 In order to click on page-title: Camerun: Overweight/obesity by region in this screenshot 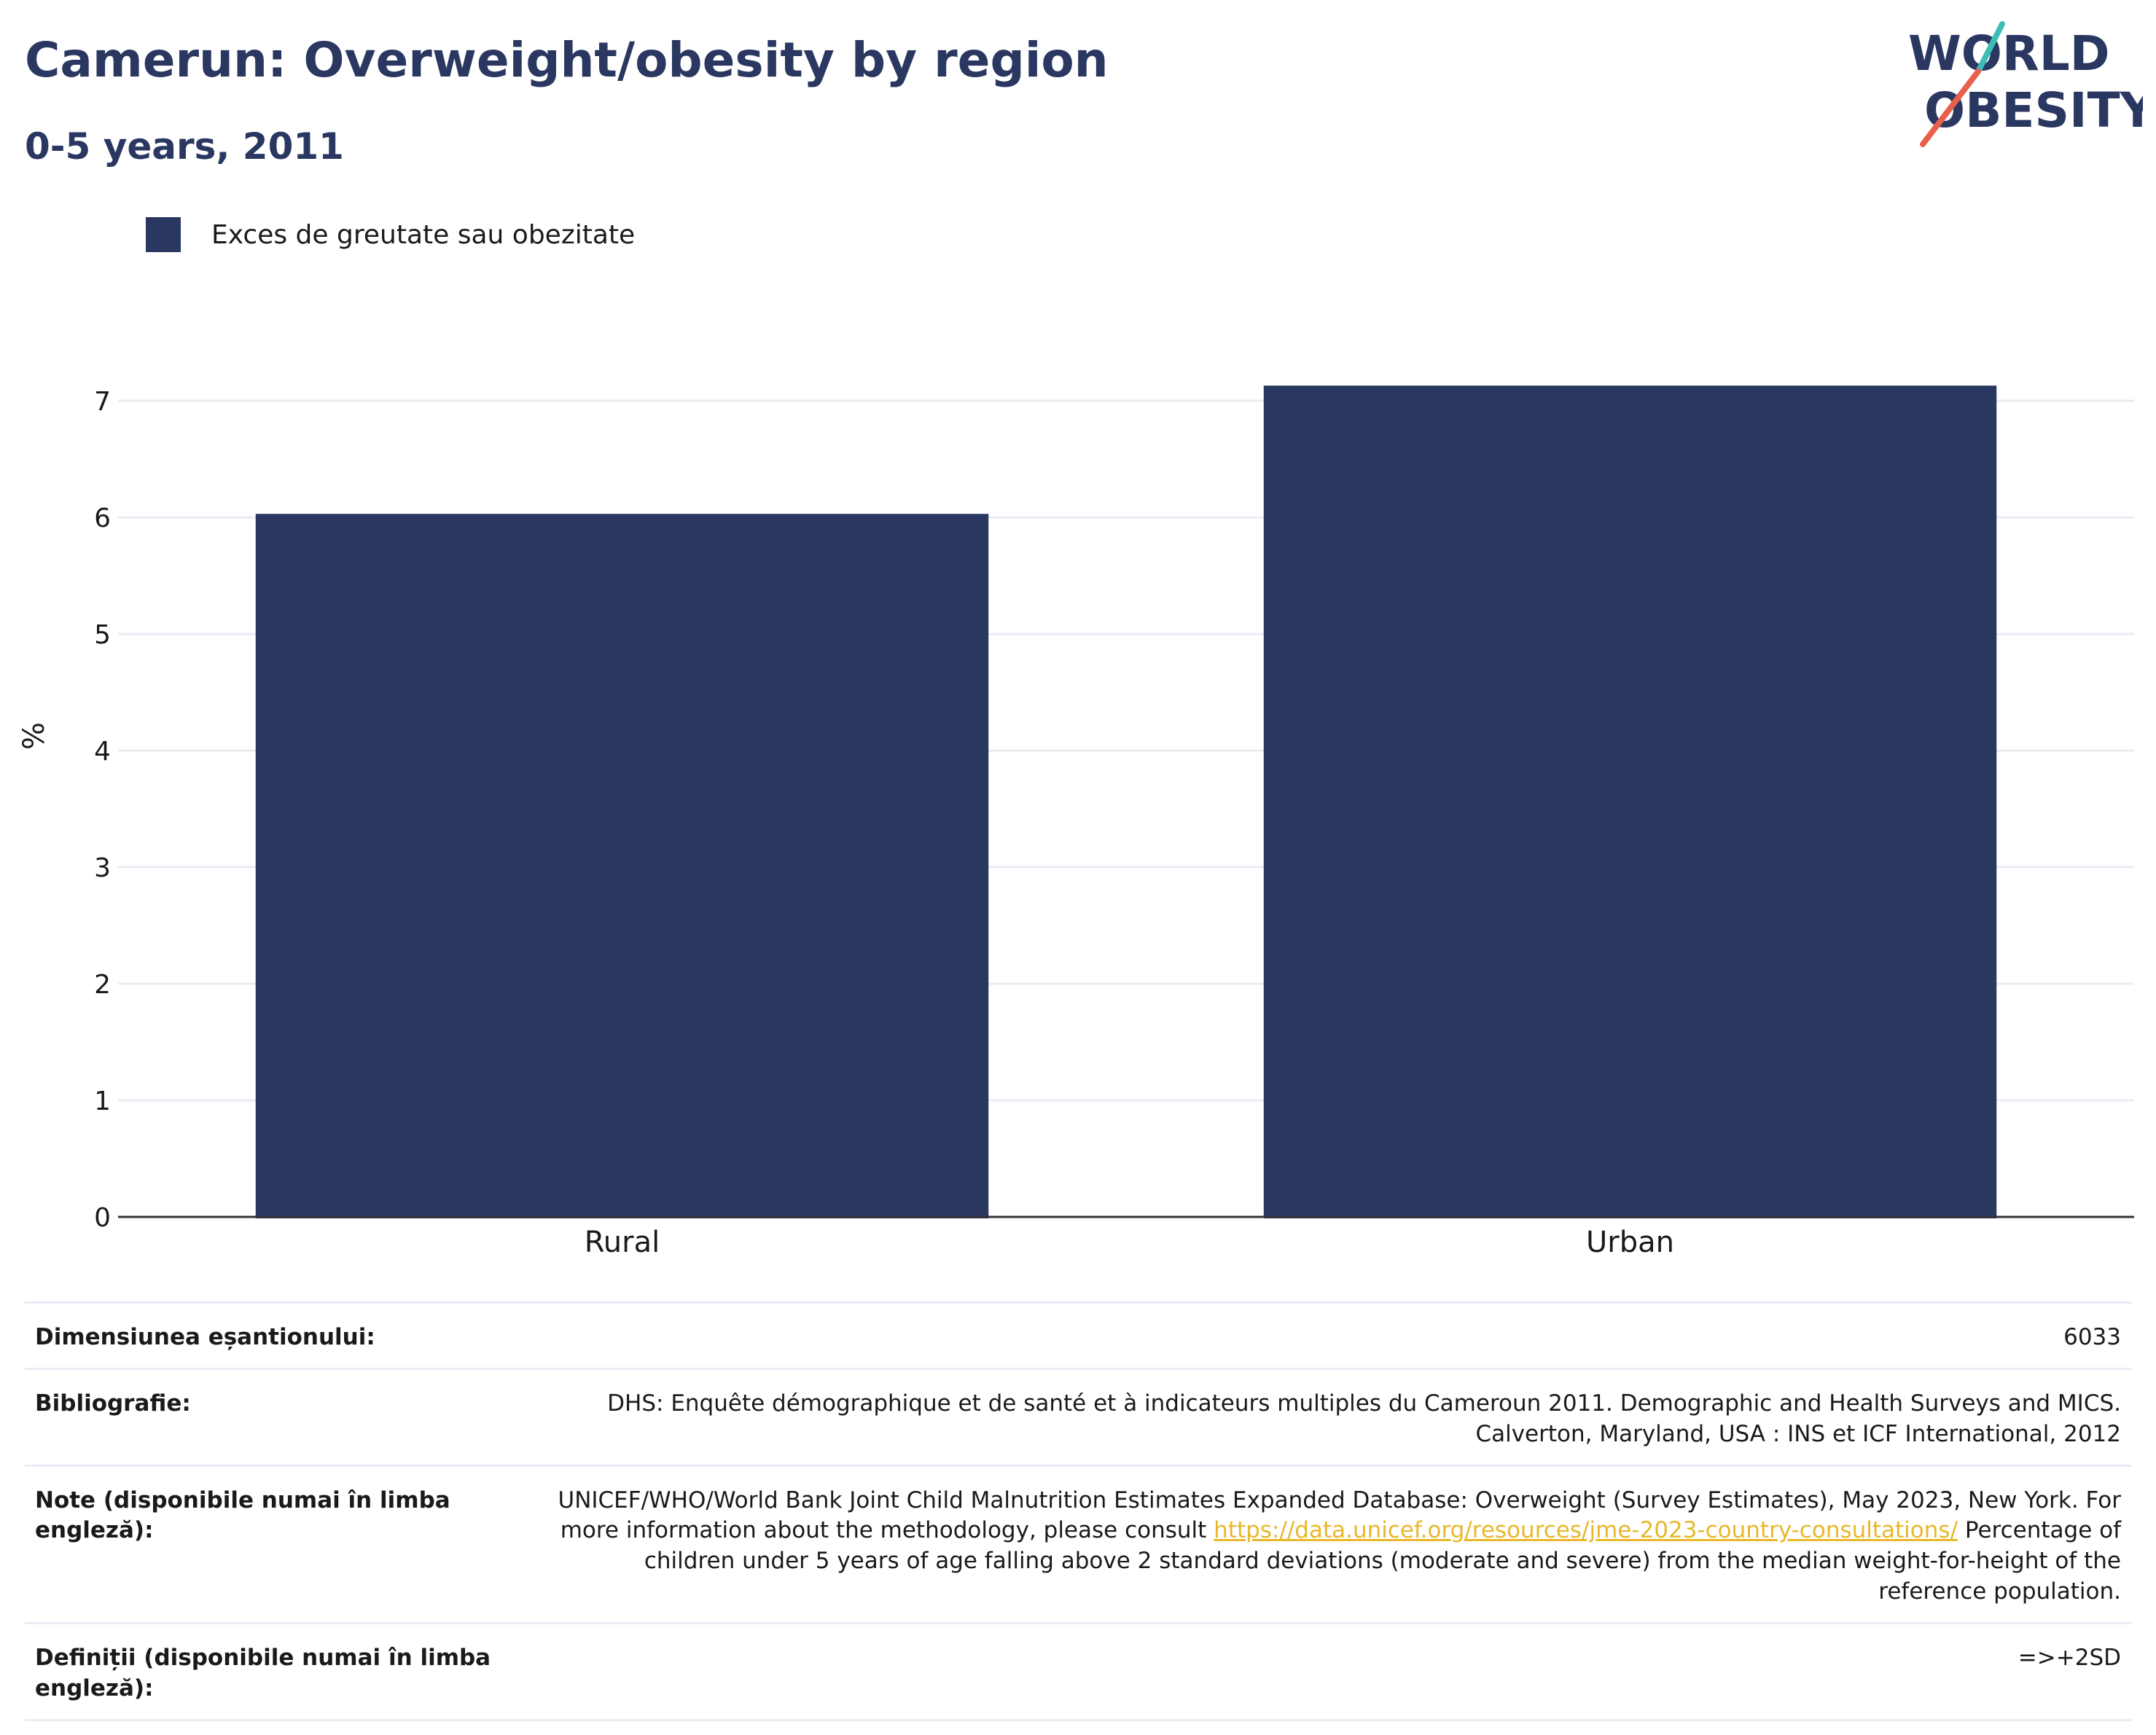, I will do `click(567, 60)`.